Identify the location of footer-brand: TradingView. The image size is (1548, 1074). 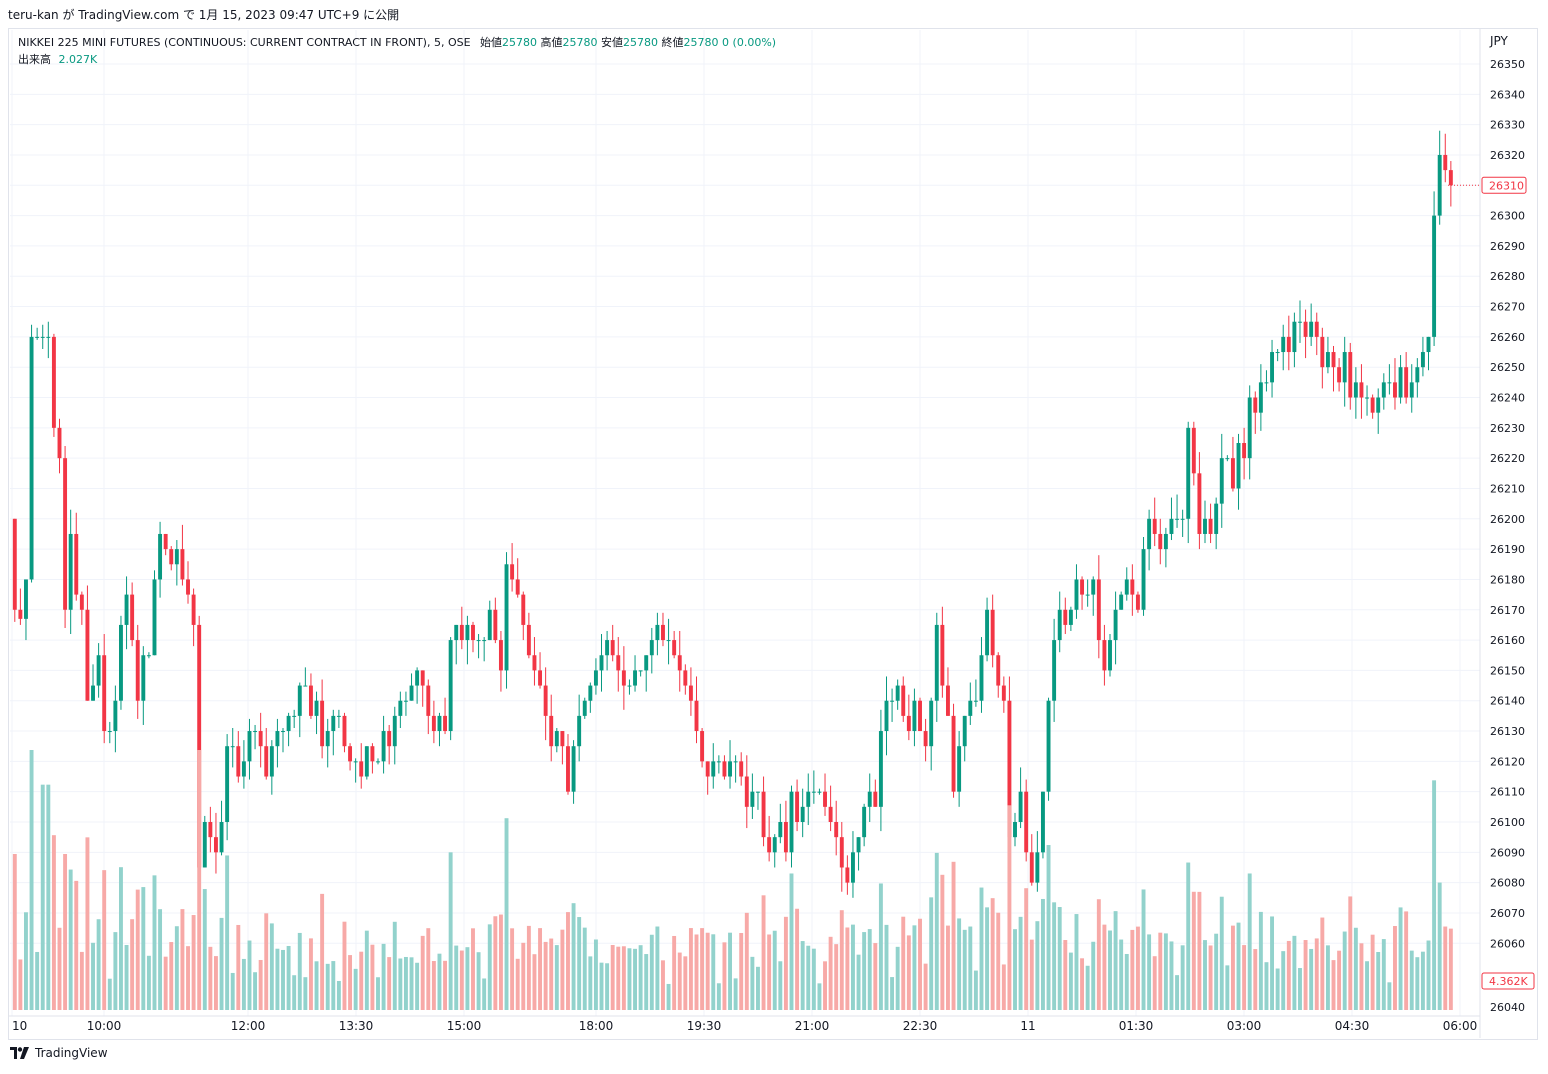
(59, 1053).